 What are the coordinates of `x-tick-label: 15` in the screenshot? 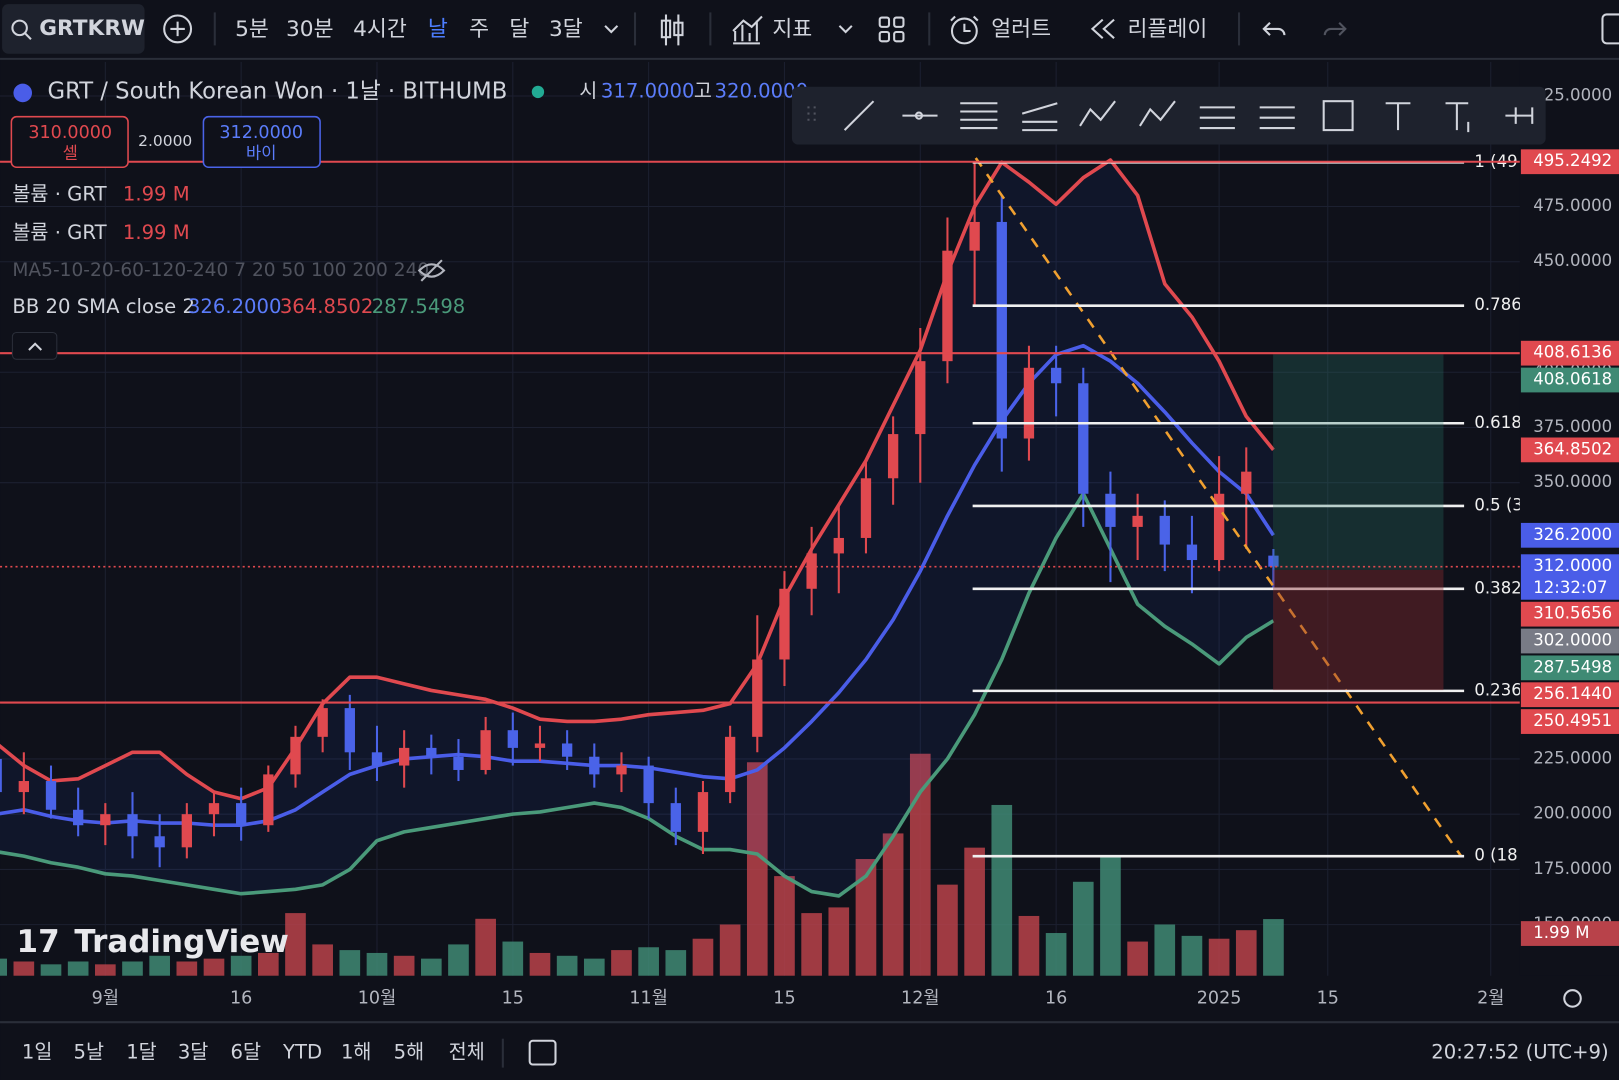 It's located at (513, 998).